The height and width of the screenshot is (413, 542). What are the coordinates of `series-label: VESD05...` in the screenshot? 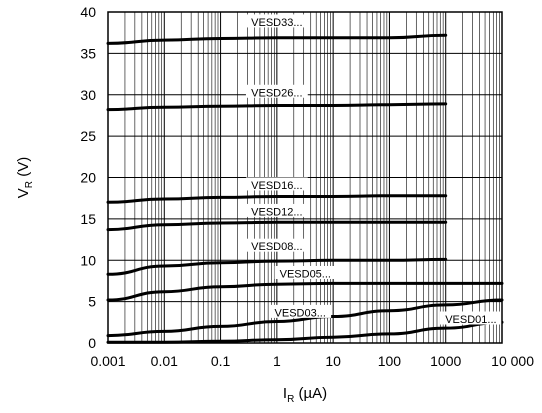 It's located at (305, 274).